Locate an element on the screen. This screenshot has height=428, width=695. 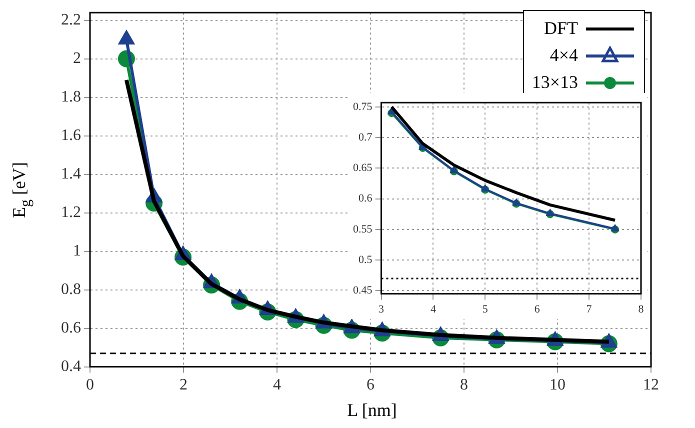
x-tick-label: 0 is located at coordinates (90, 385).